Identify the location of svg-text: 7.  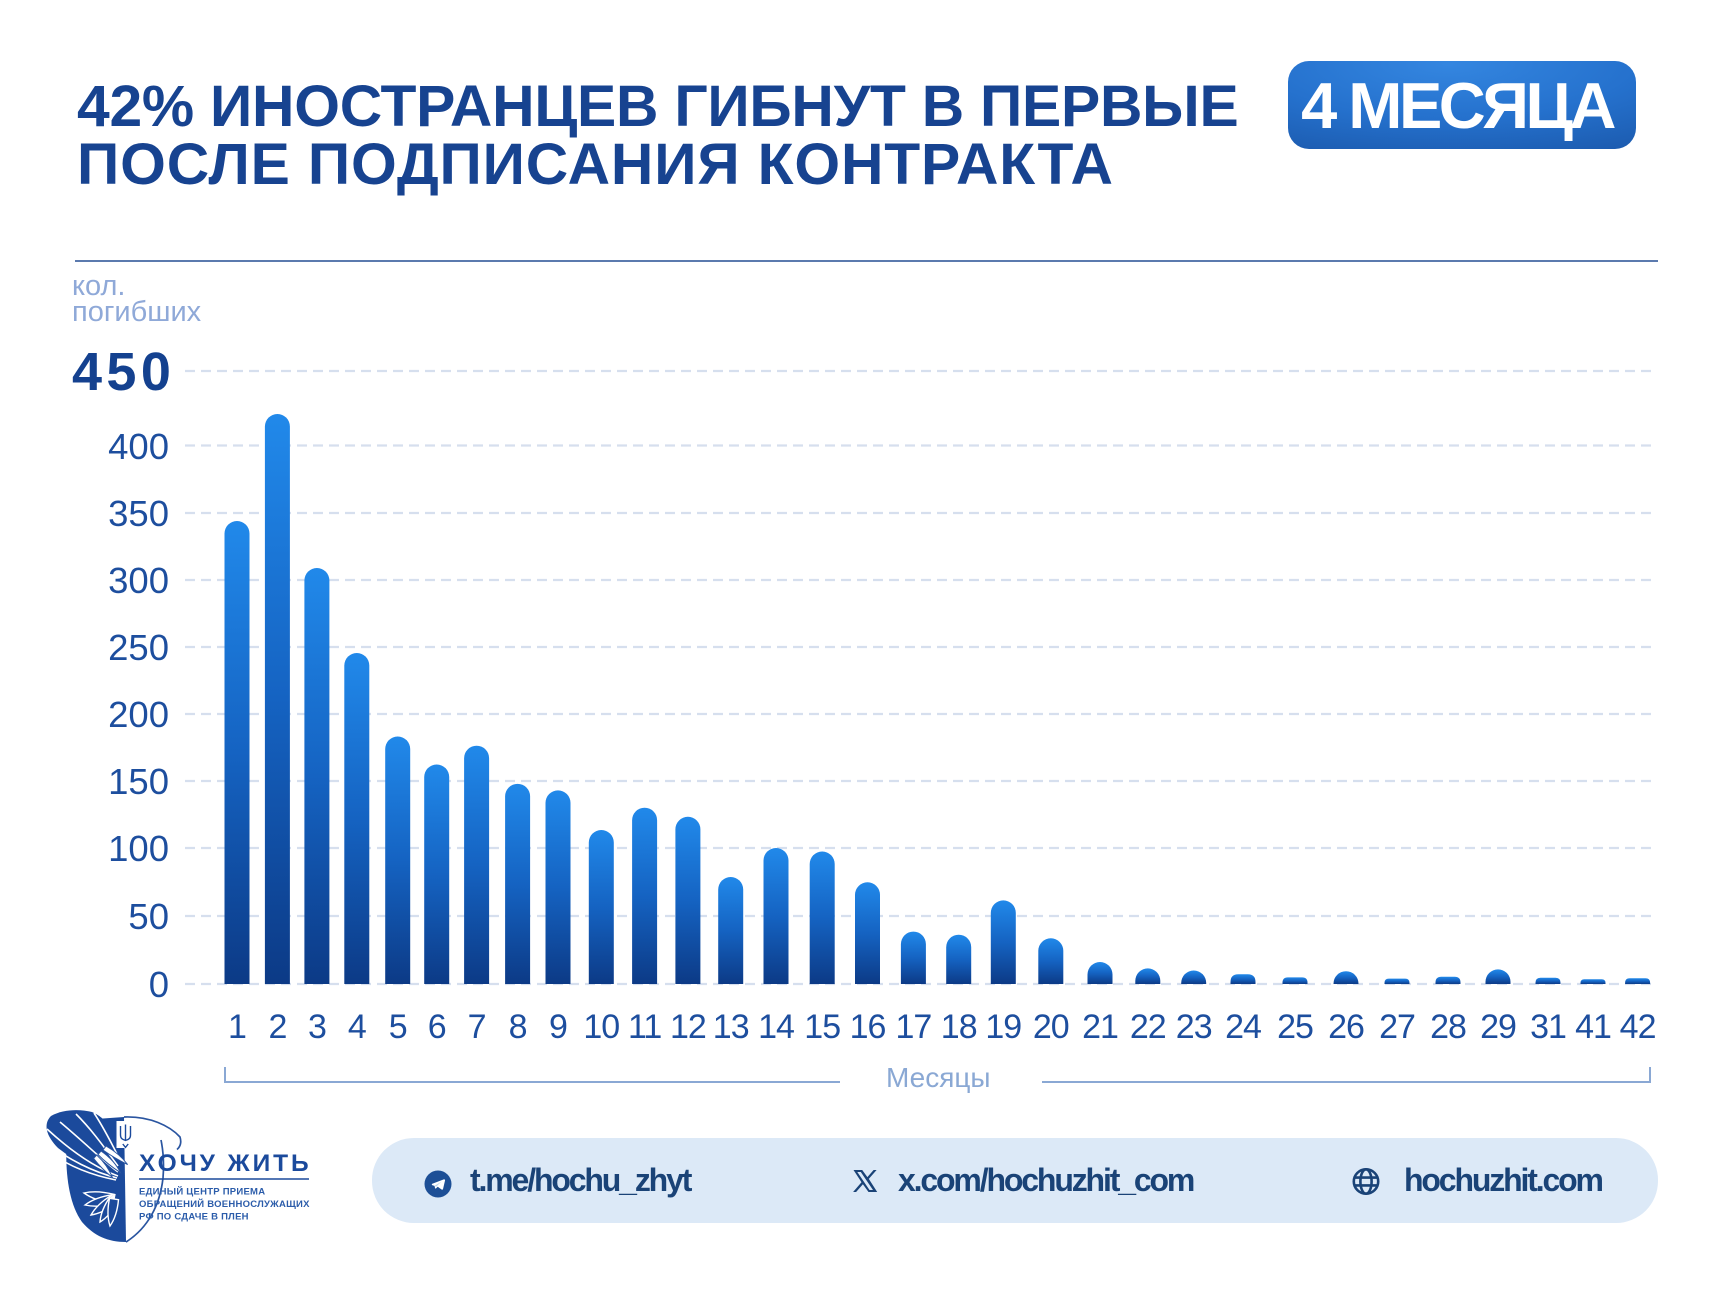
(477, 1027).